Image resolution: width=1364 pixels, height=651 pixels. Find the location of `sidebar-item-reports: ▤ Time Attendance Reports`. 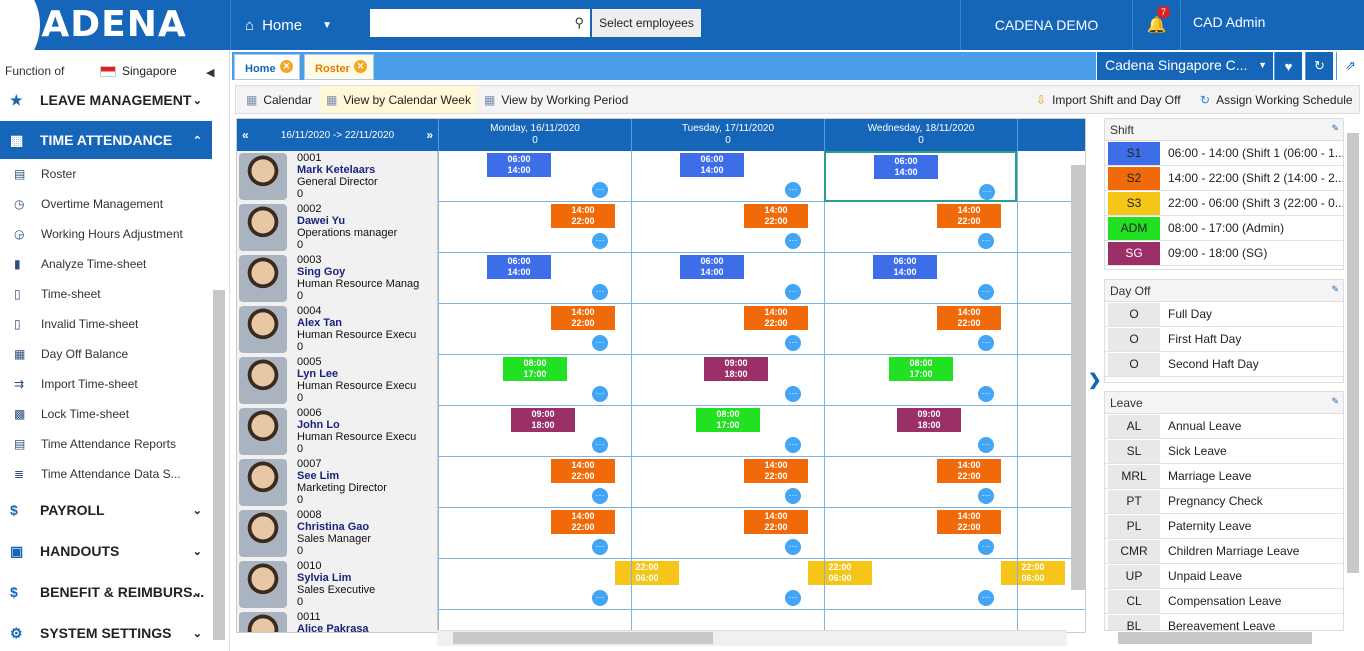

sidebar-item-reports: ▤ Time Attendance Reports is located at coordinates (106, 444).